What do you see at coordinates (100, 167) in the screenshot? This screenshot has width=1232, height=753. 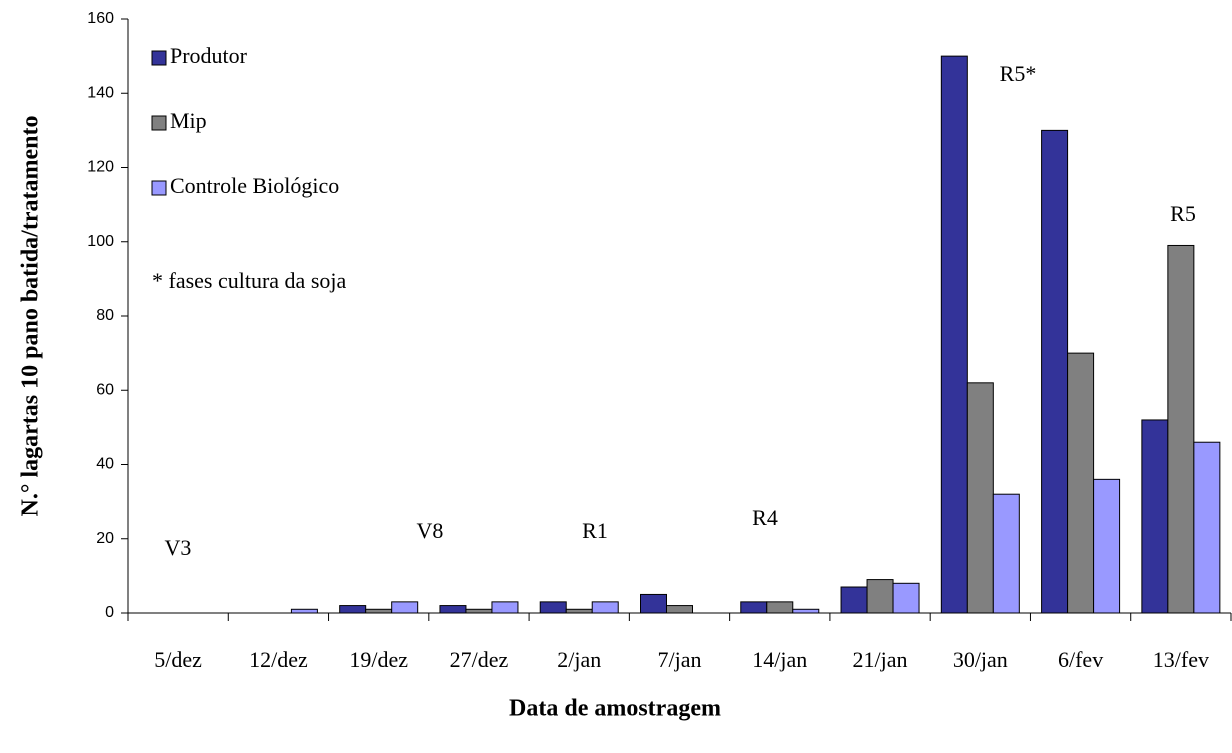 I see `y-tick-label: 120` at bounding box center [100, 167].